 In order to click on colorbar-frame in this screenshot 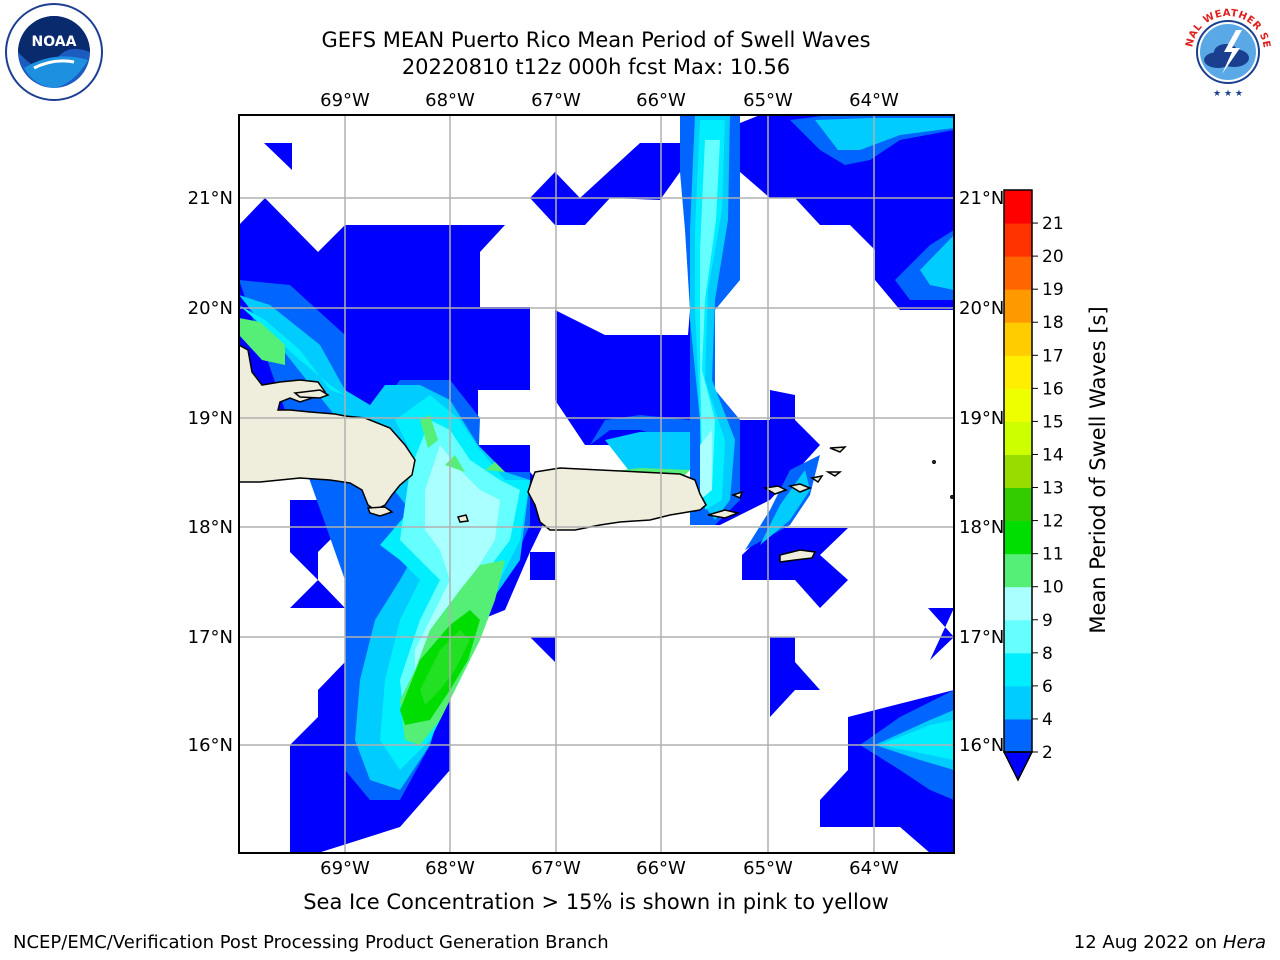, I will do `click(1018, 471)`.